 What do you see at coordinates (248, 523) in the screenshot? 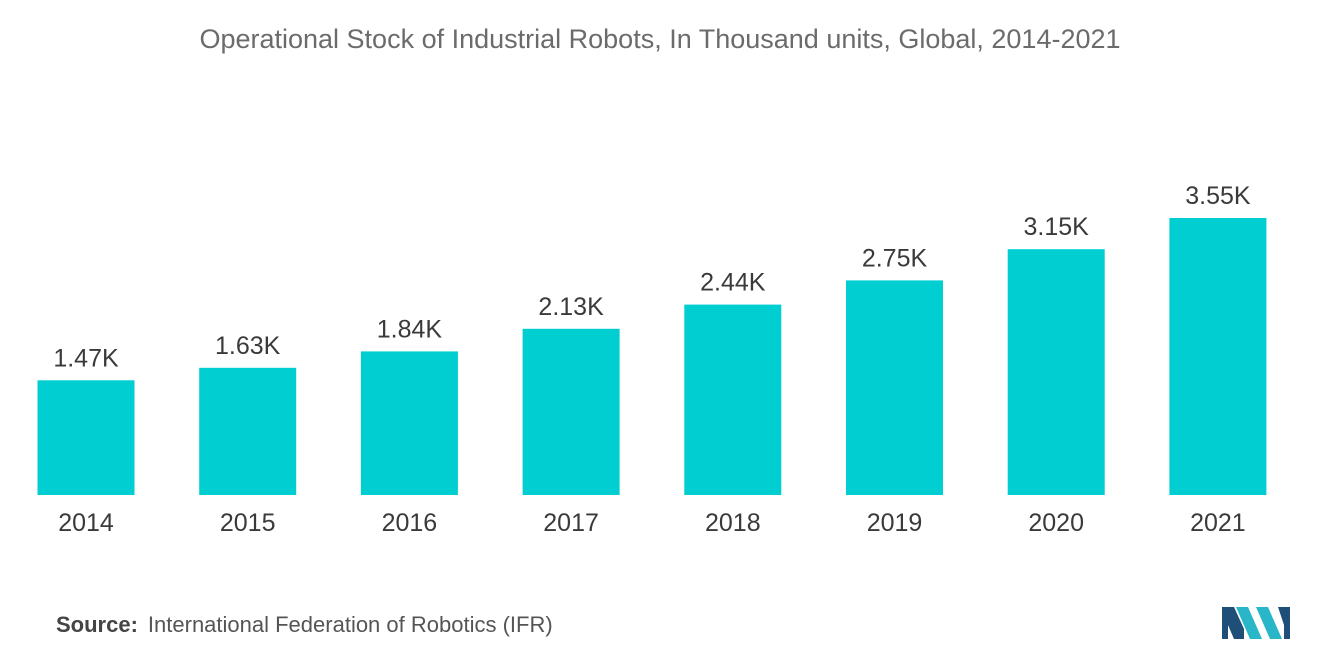
I see `x-tick-2015: 2015` at bounding box center [248, 523].